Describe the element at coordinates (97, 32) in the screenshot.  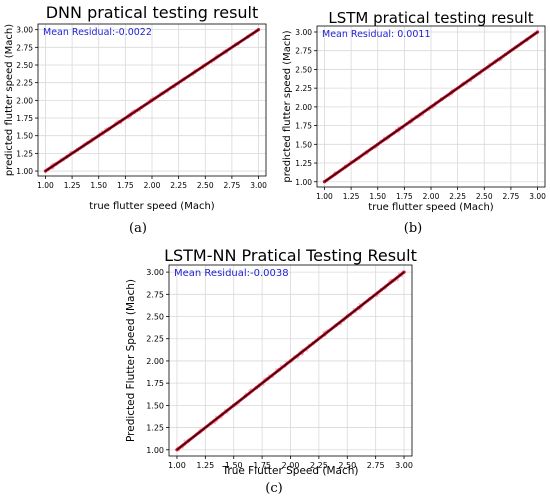
I see `mean-residual-annotation: Mean Residual:-0.0022` at that location.